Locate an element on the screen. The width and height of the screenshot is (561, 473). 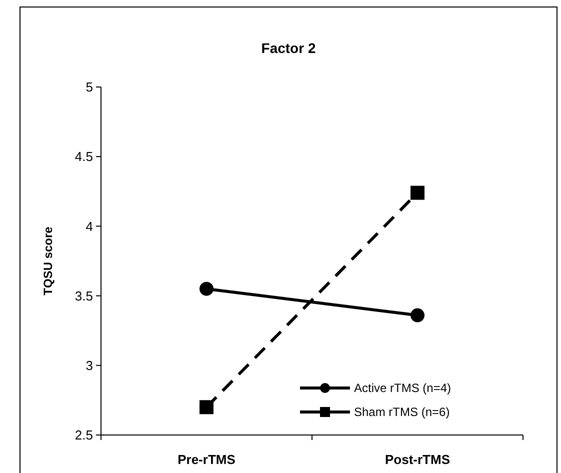
x-tick-label: Post-rTMS is located at coordinates (417, 459).